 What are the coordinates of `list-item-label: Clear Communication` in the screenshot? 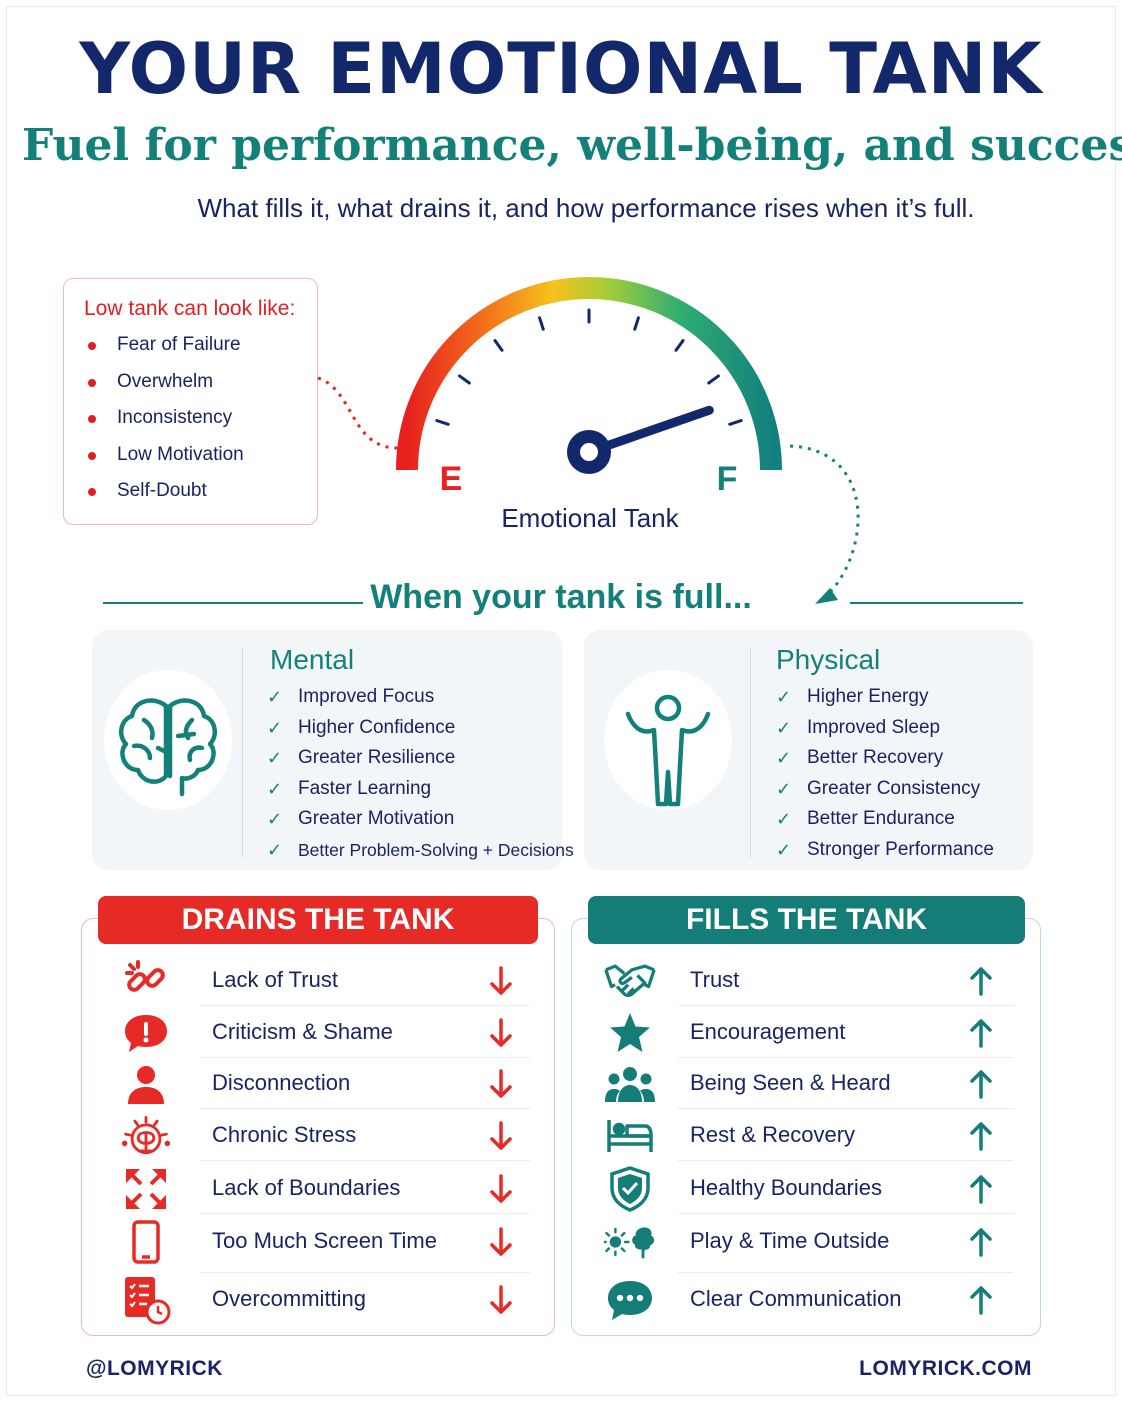 It's located at (796, 1298).